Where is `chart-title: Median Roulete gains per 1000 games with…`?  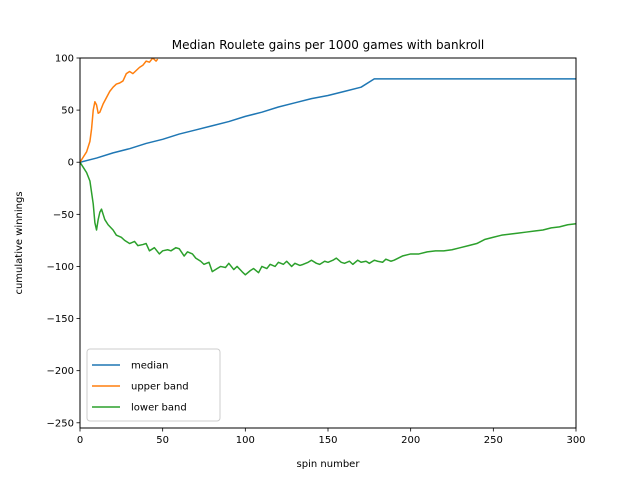 chart-title: Median Roulete gains per 1000 games with… is located at coordinates (328, 45).